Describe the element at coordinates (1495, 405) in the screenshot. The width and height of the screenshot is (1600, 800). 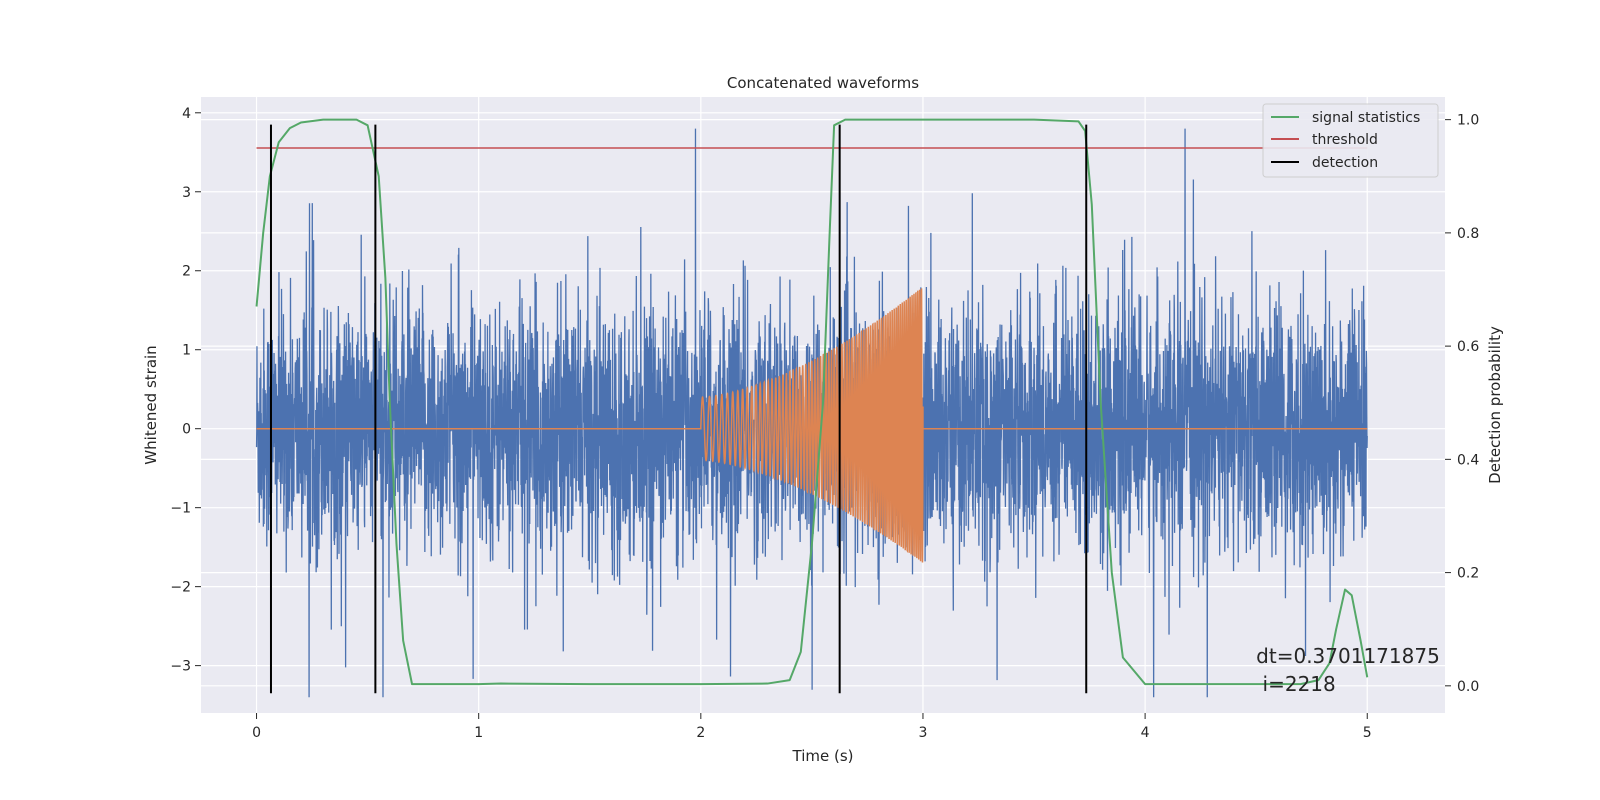
I see `y-axis-right-label: Detection probability` at that location.